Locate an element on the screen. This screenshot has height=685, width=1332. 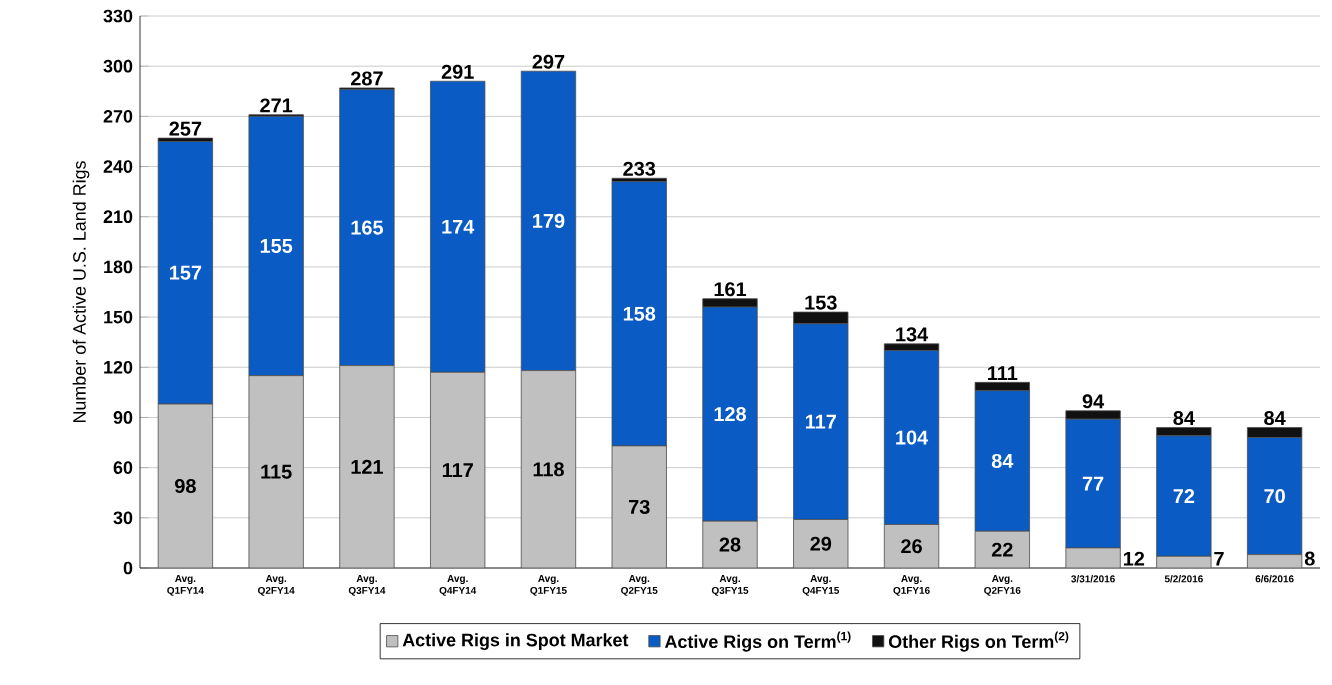
x-tick-label: Avg. Q3FY15 is located at coordinates (730, 585).